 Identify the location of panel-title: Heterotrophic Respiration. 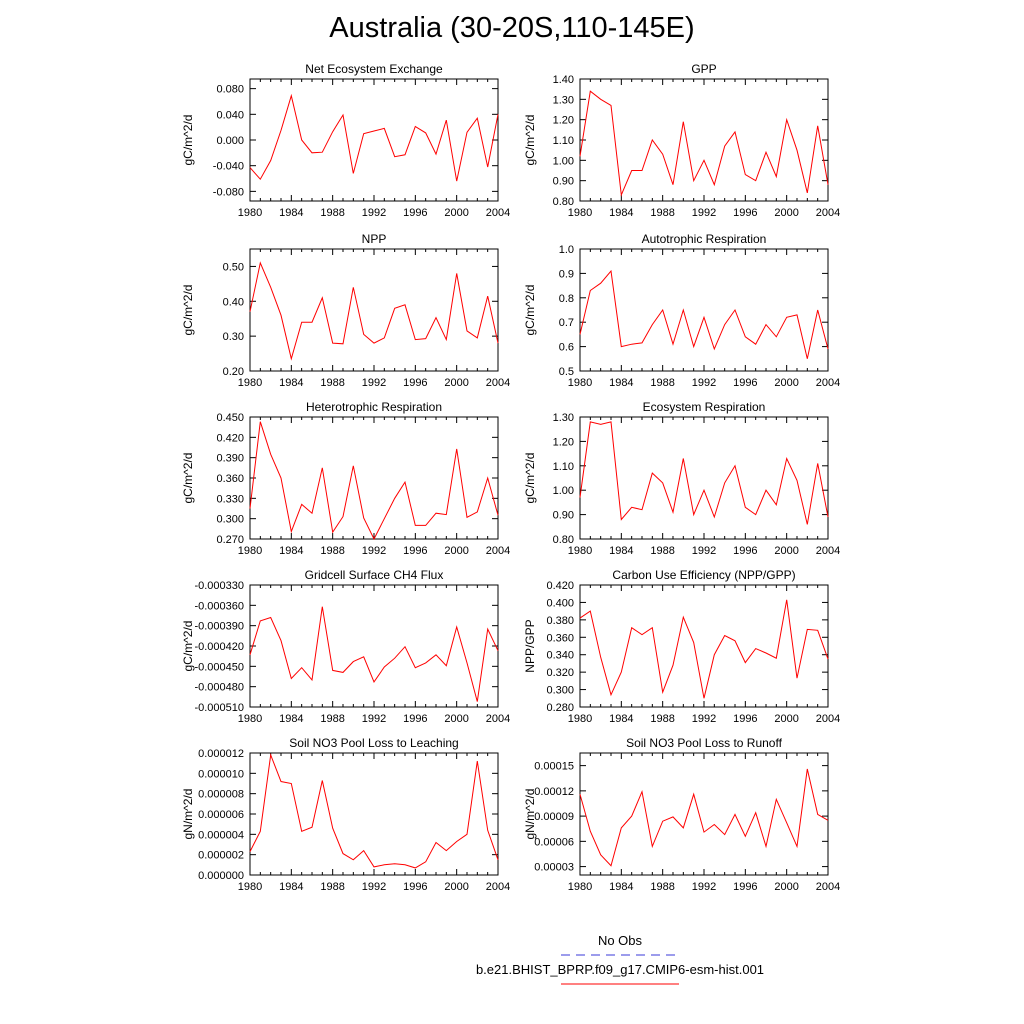
(374, 407).